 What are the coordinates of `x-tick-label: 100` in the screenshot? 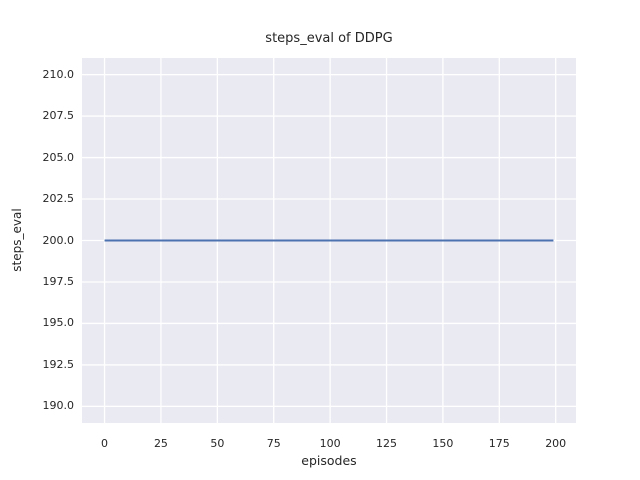 It's located at (330, 443).